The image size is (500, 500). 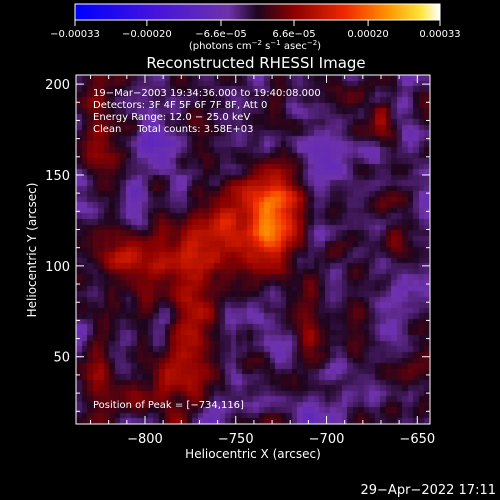 What do you see at coordinates (147, 34) in the screenshot?
I see `colorbar-tick-label: −0.00020` at bounding box center [147, 34].